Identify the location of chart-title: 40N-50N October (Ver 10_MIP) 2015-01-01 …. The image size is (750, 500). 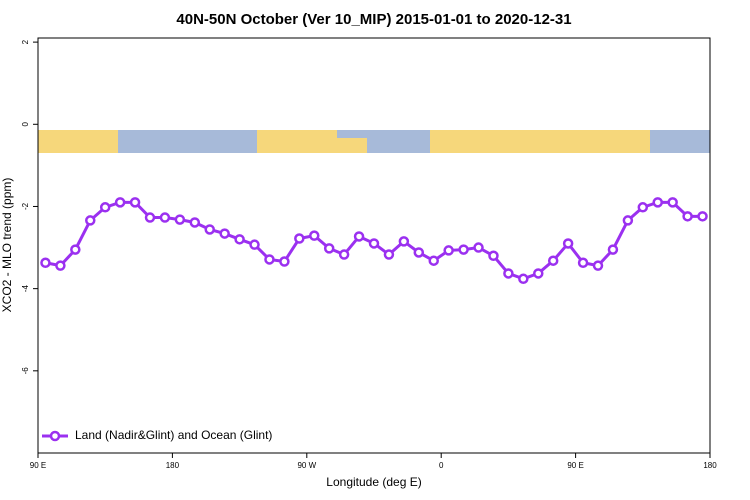
(373, 19).